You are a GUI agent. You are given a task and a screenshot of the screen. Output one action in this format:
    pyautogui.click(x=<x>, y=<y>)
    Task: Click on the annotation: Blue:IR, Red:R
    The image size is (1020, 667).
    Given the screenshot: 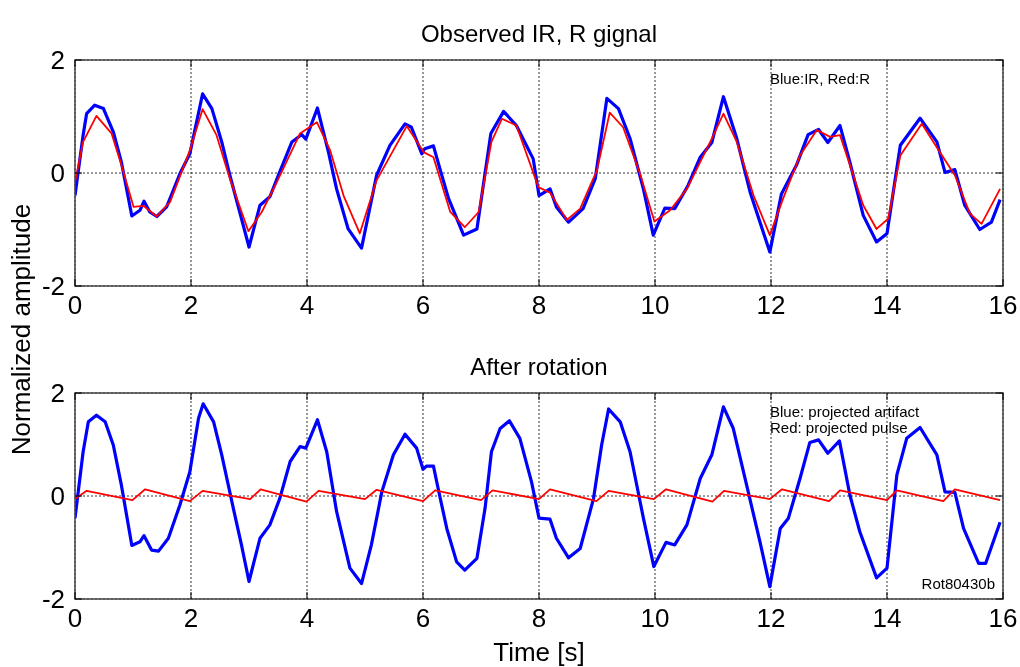 What is the action you would take?
    pyautogui.click(x=820, y=78)
    